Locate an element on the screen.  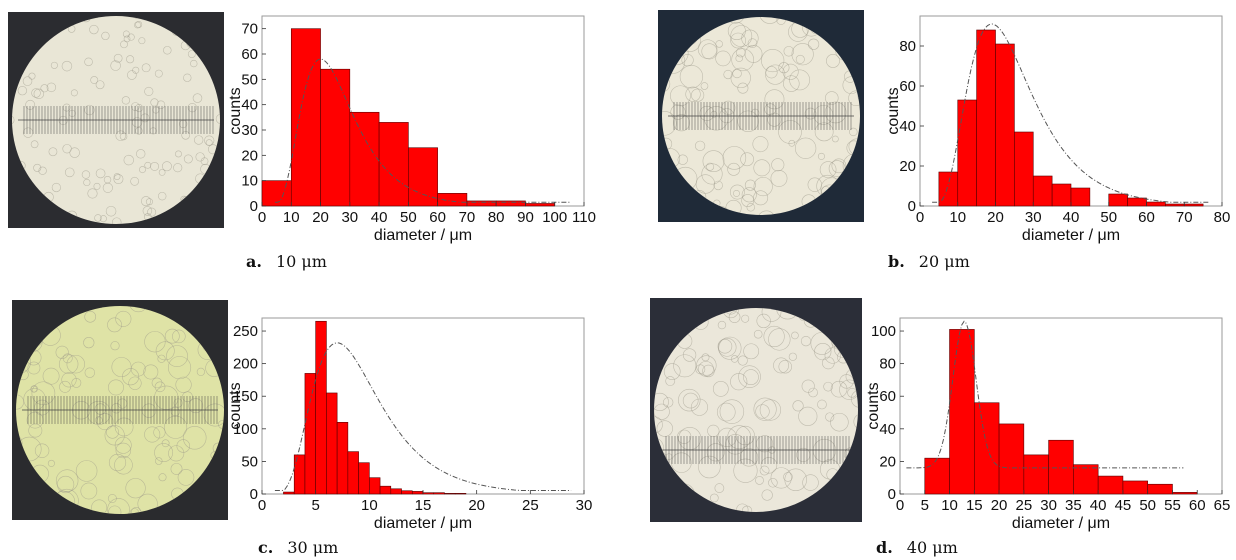
x-tick-label: 50 is located at coordinates (1108, 217).